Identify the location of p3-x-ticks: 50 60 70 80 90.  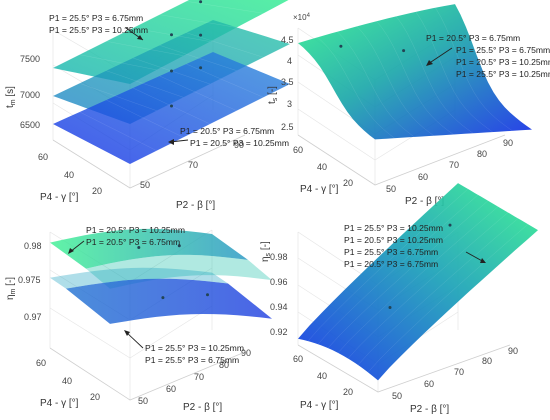
(194, 377).